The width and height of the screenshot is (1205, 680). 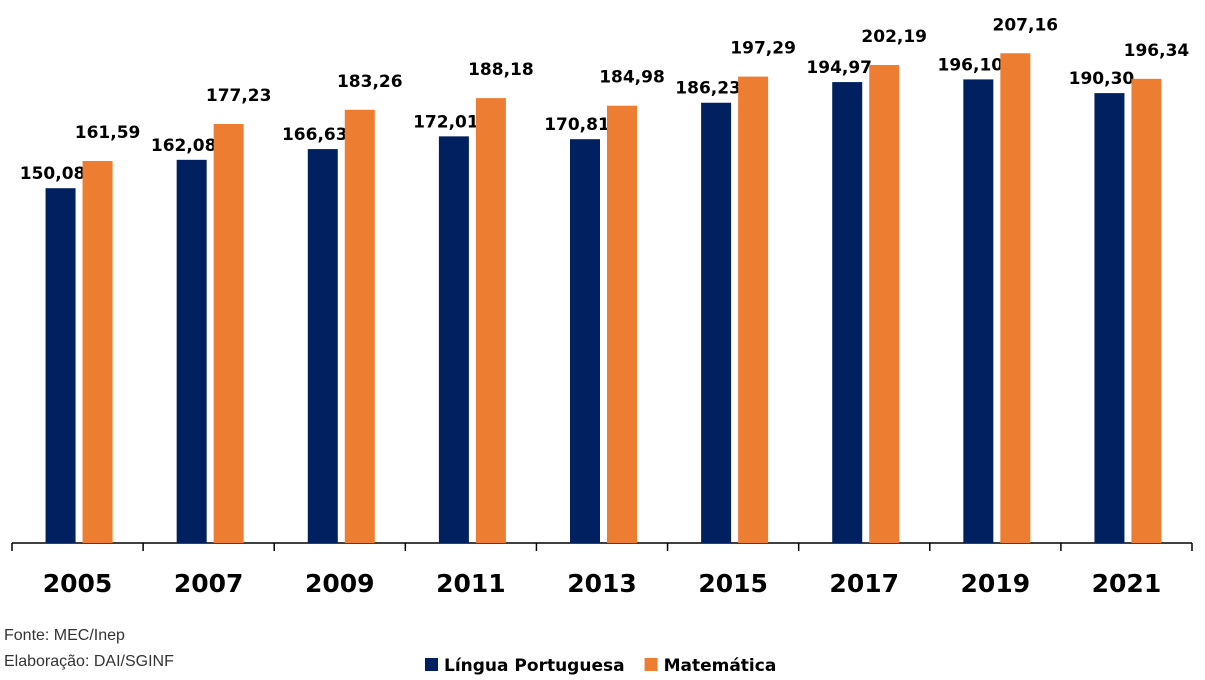 What do you see at coordinates (209, 583) in the screenshot?
I see `x-tick-label: 2007` at bounding box center [209, 583].